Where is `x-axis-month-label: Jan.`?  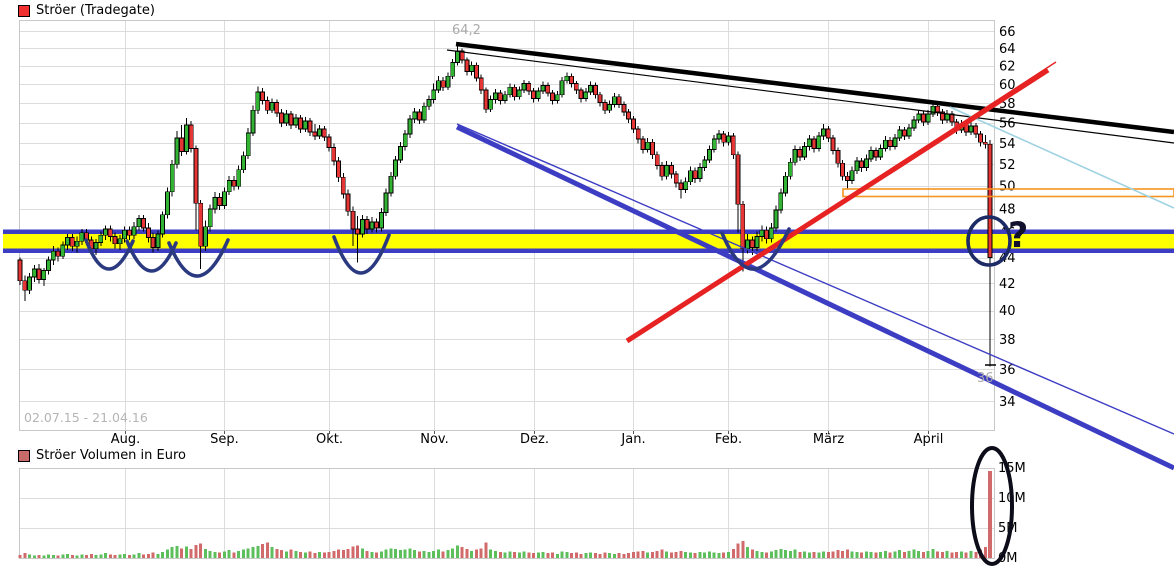 x-axis-month-label: Jan. is located at coordinates (632, 439).